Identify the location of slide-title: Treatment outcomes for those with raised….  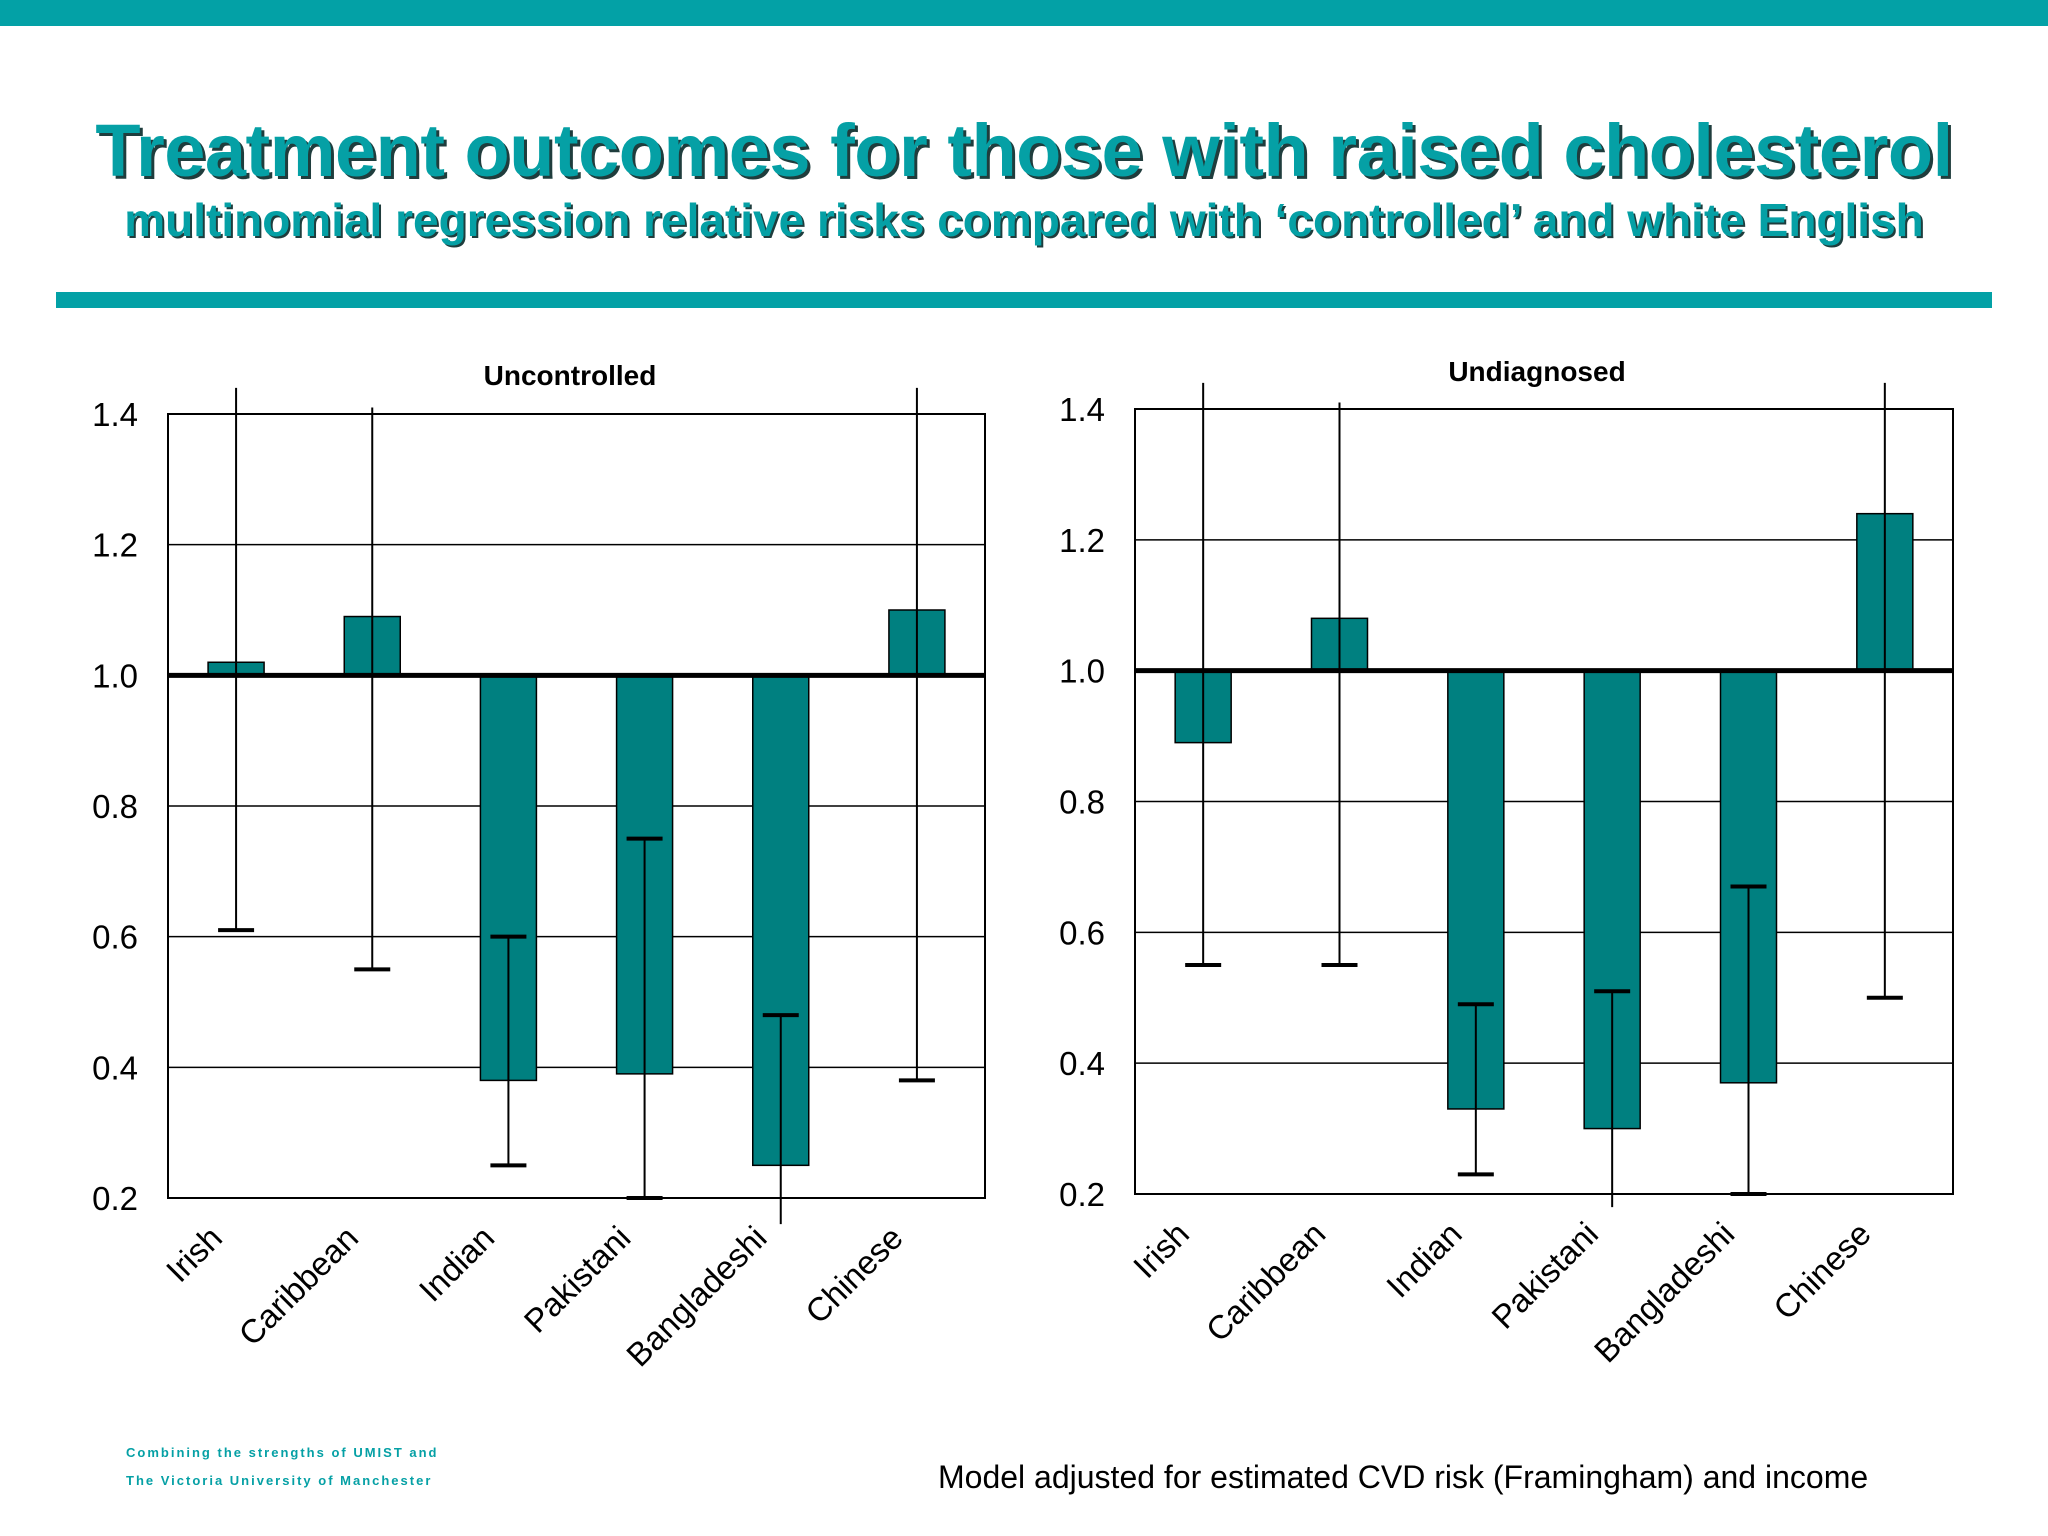
(1024, 150).